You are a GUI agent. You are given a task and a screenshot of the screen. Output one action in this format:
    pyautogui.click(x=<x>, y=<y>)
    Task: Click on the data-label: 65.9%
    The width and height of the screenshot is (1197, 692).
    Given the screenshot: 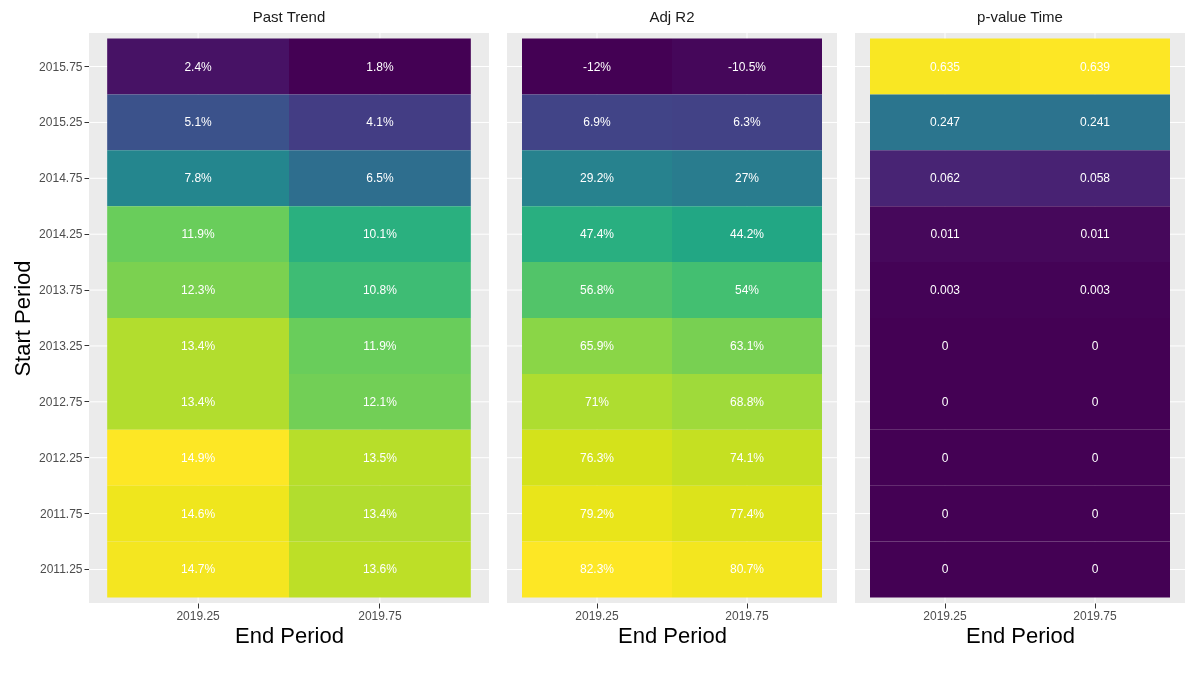 What is the action you would take?
    pyautogui.click(x=597, y=345)
    